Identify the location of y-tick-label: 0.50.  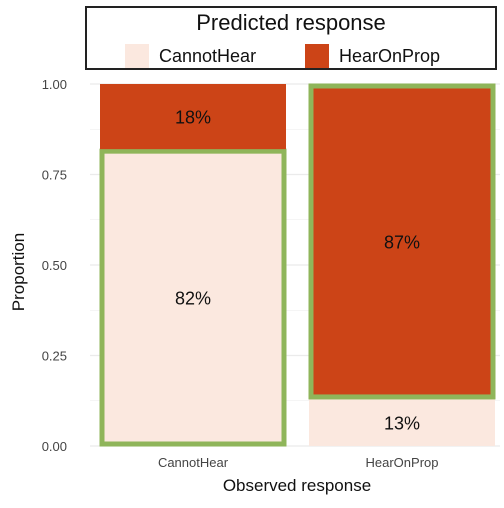
(54, 265).